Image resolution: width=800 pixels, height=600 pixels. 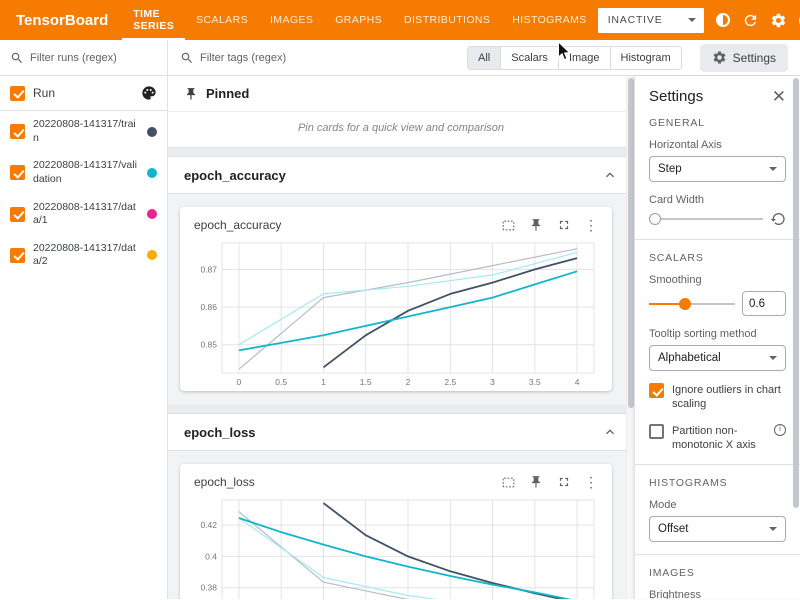 I want to click on svg-text: 0.85, so click(x=208, y=345).